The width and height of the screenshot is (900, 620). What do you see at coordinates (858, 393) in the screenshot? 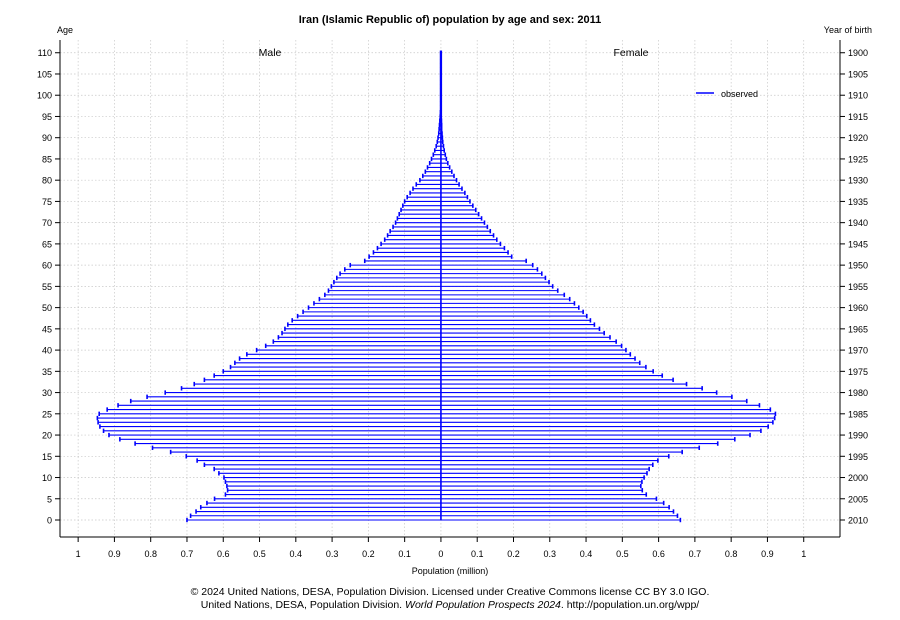
I see `birth-year-tick-label: 1980` at bounding box center [858, 393].